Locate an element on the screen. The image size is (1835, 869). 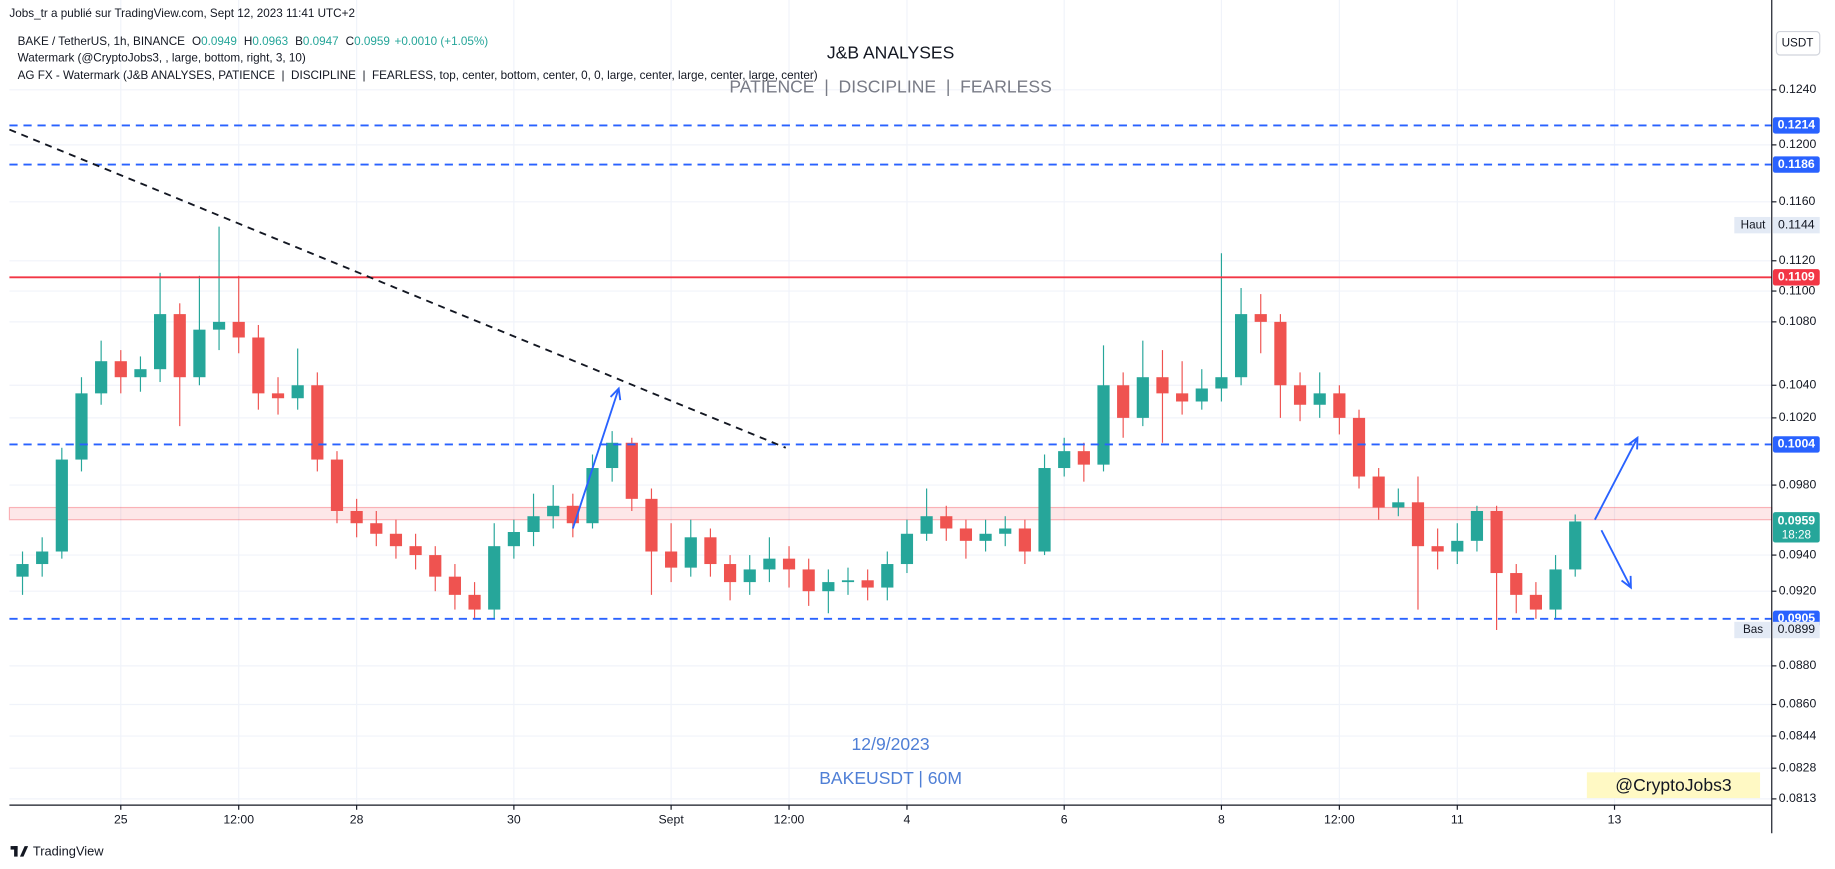
y-tick-label: 0.1240 is located at coordinates (1798, 89).